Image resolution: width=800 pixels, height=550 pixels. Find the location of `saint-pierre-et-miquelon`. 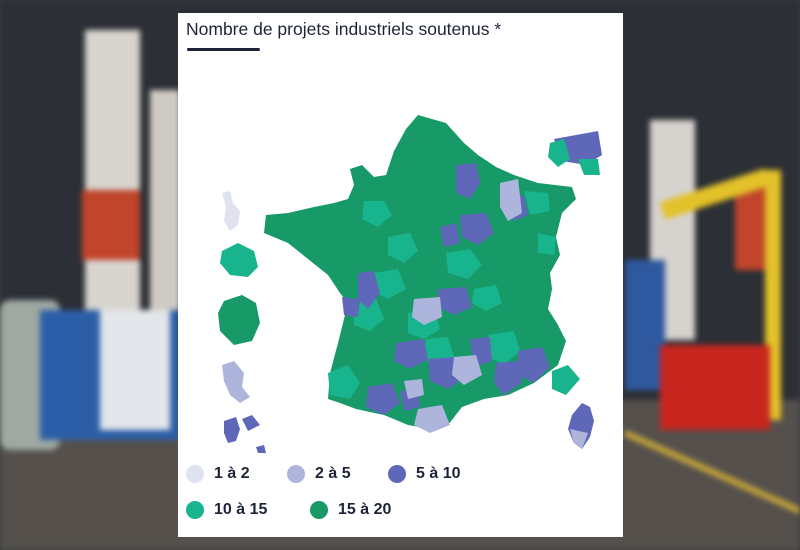

saint-pierre-et-miquelon is located at coordinates (231, 211).